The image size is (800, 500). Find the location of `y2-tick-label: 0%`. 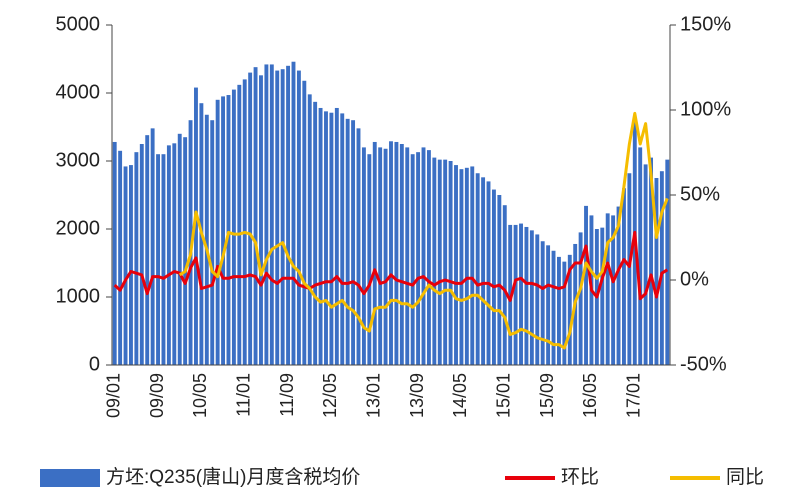

y2-tick-label: 0% is located at coordinates (694, 279).